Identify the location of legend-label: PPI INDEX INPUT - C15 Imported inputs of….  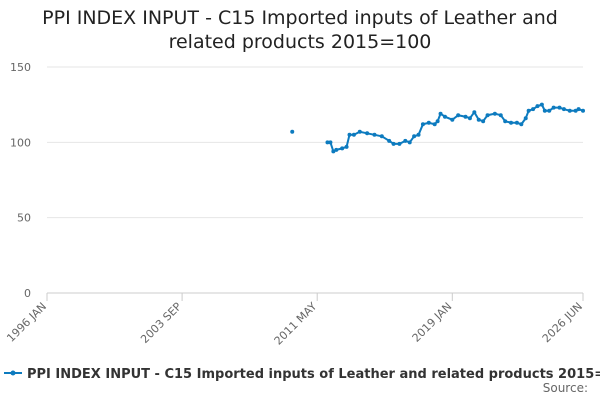
(313, 374).